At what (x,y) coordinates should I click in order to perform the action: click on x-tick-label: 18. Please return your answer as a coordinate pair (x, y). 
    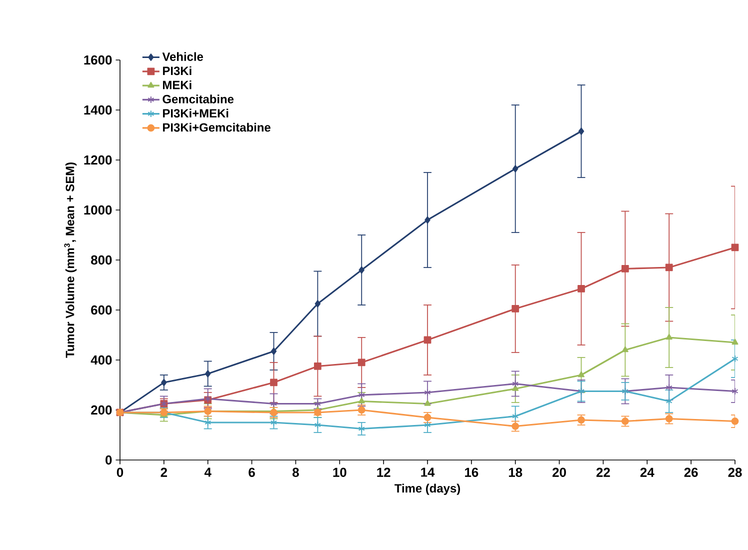
    Looking at the image, I should click on (515, 472).